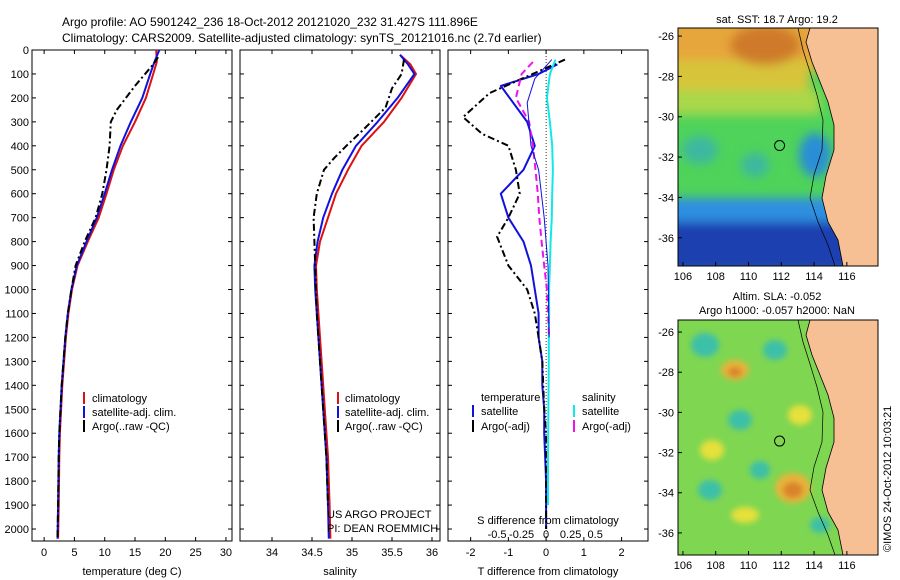 Image resolution: width=900 pixels, height=580 pixels. What do you see at coordinates (17, 410) in the screenshot?
I see `depth-tick-label: 1500` at bounding box center [17, 410].